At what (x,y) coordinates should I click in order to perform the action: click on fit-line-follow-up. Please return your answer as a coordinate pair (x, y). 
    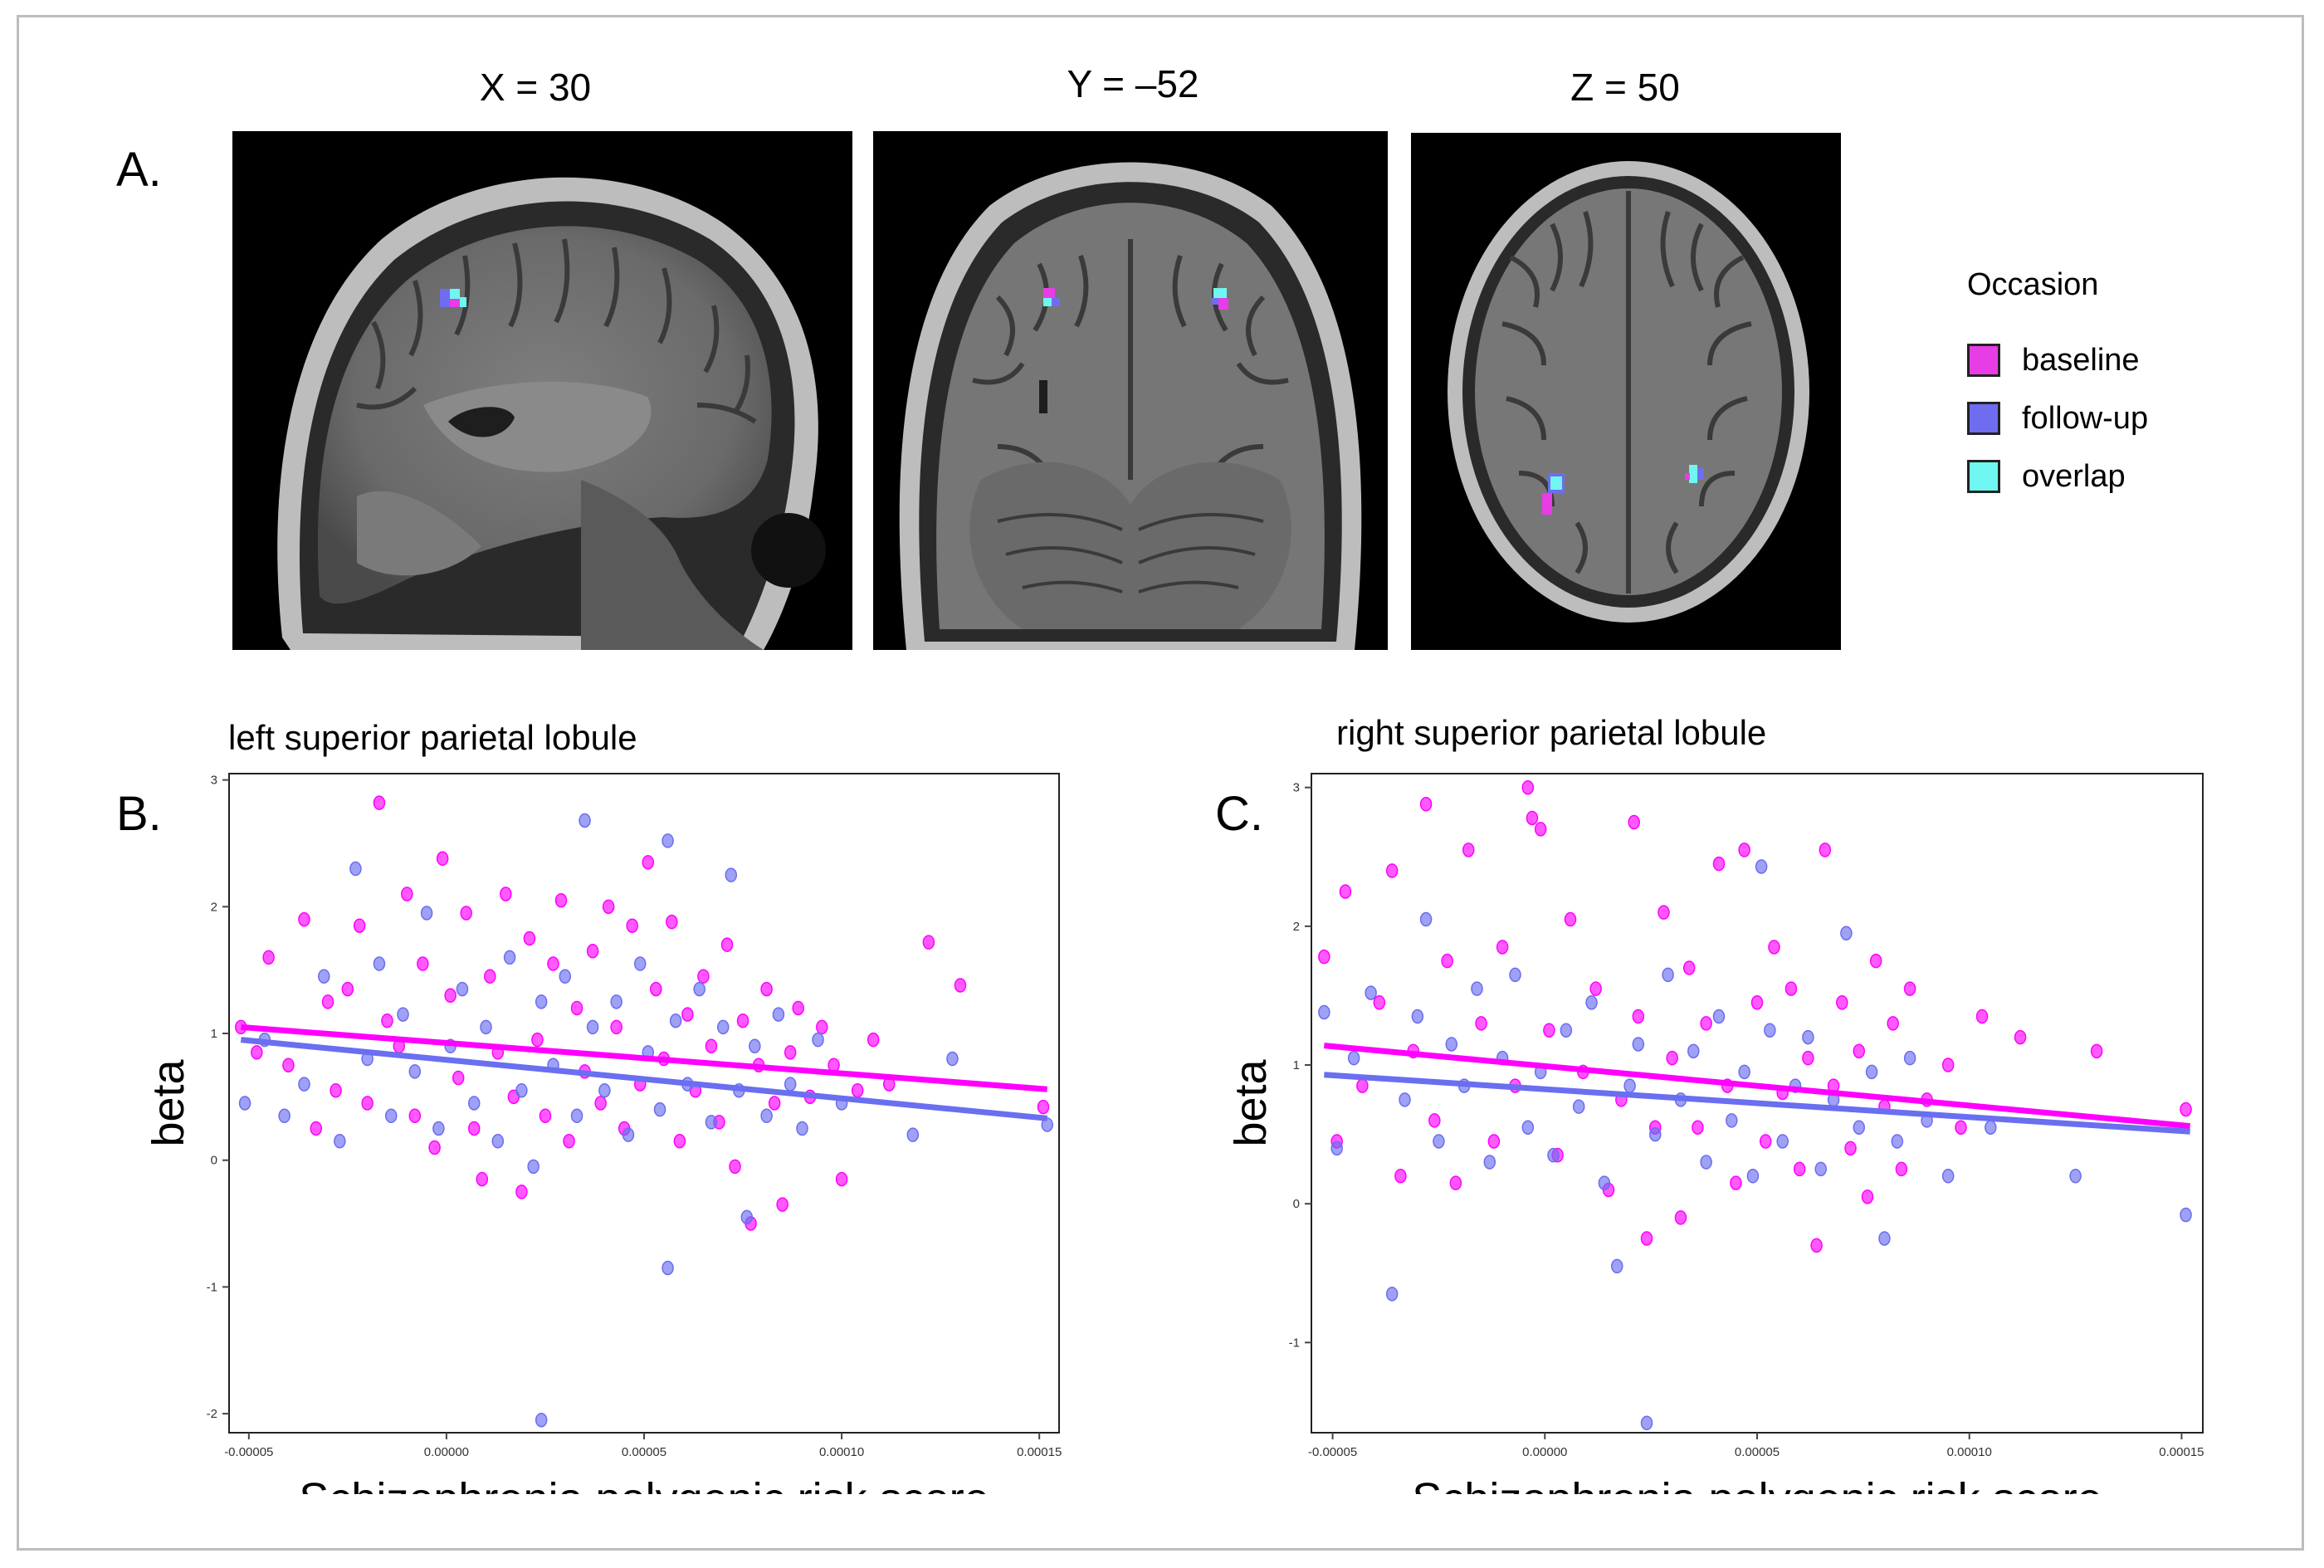
    Looking at the image, I should click on (644, 1079).